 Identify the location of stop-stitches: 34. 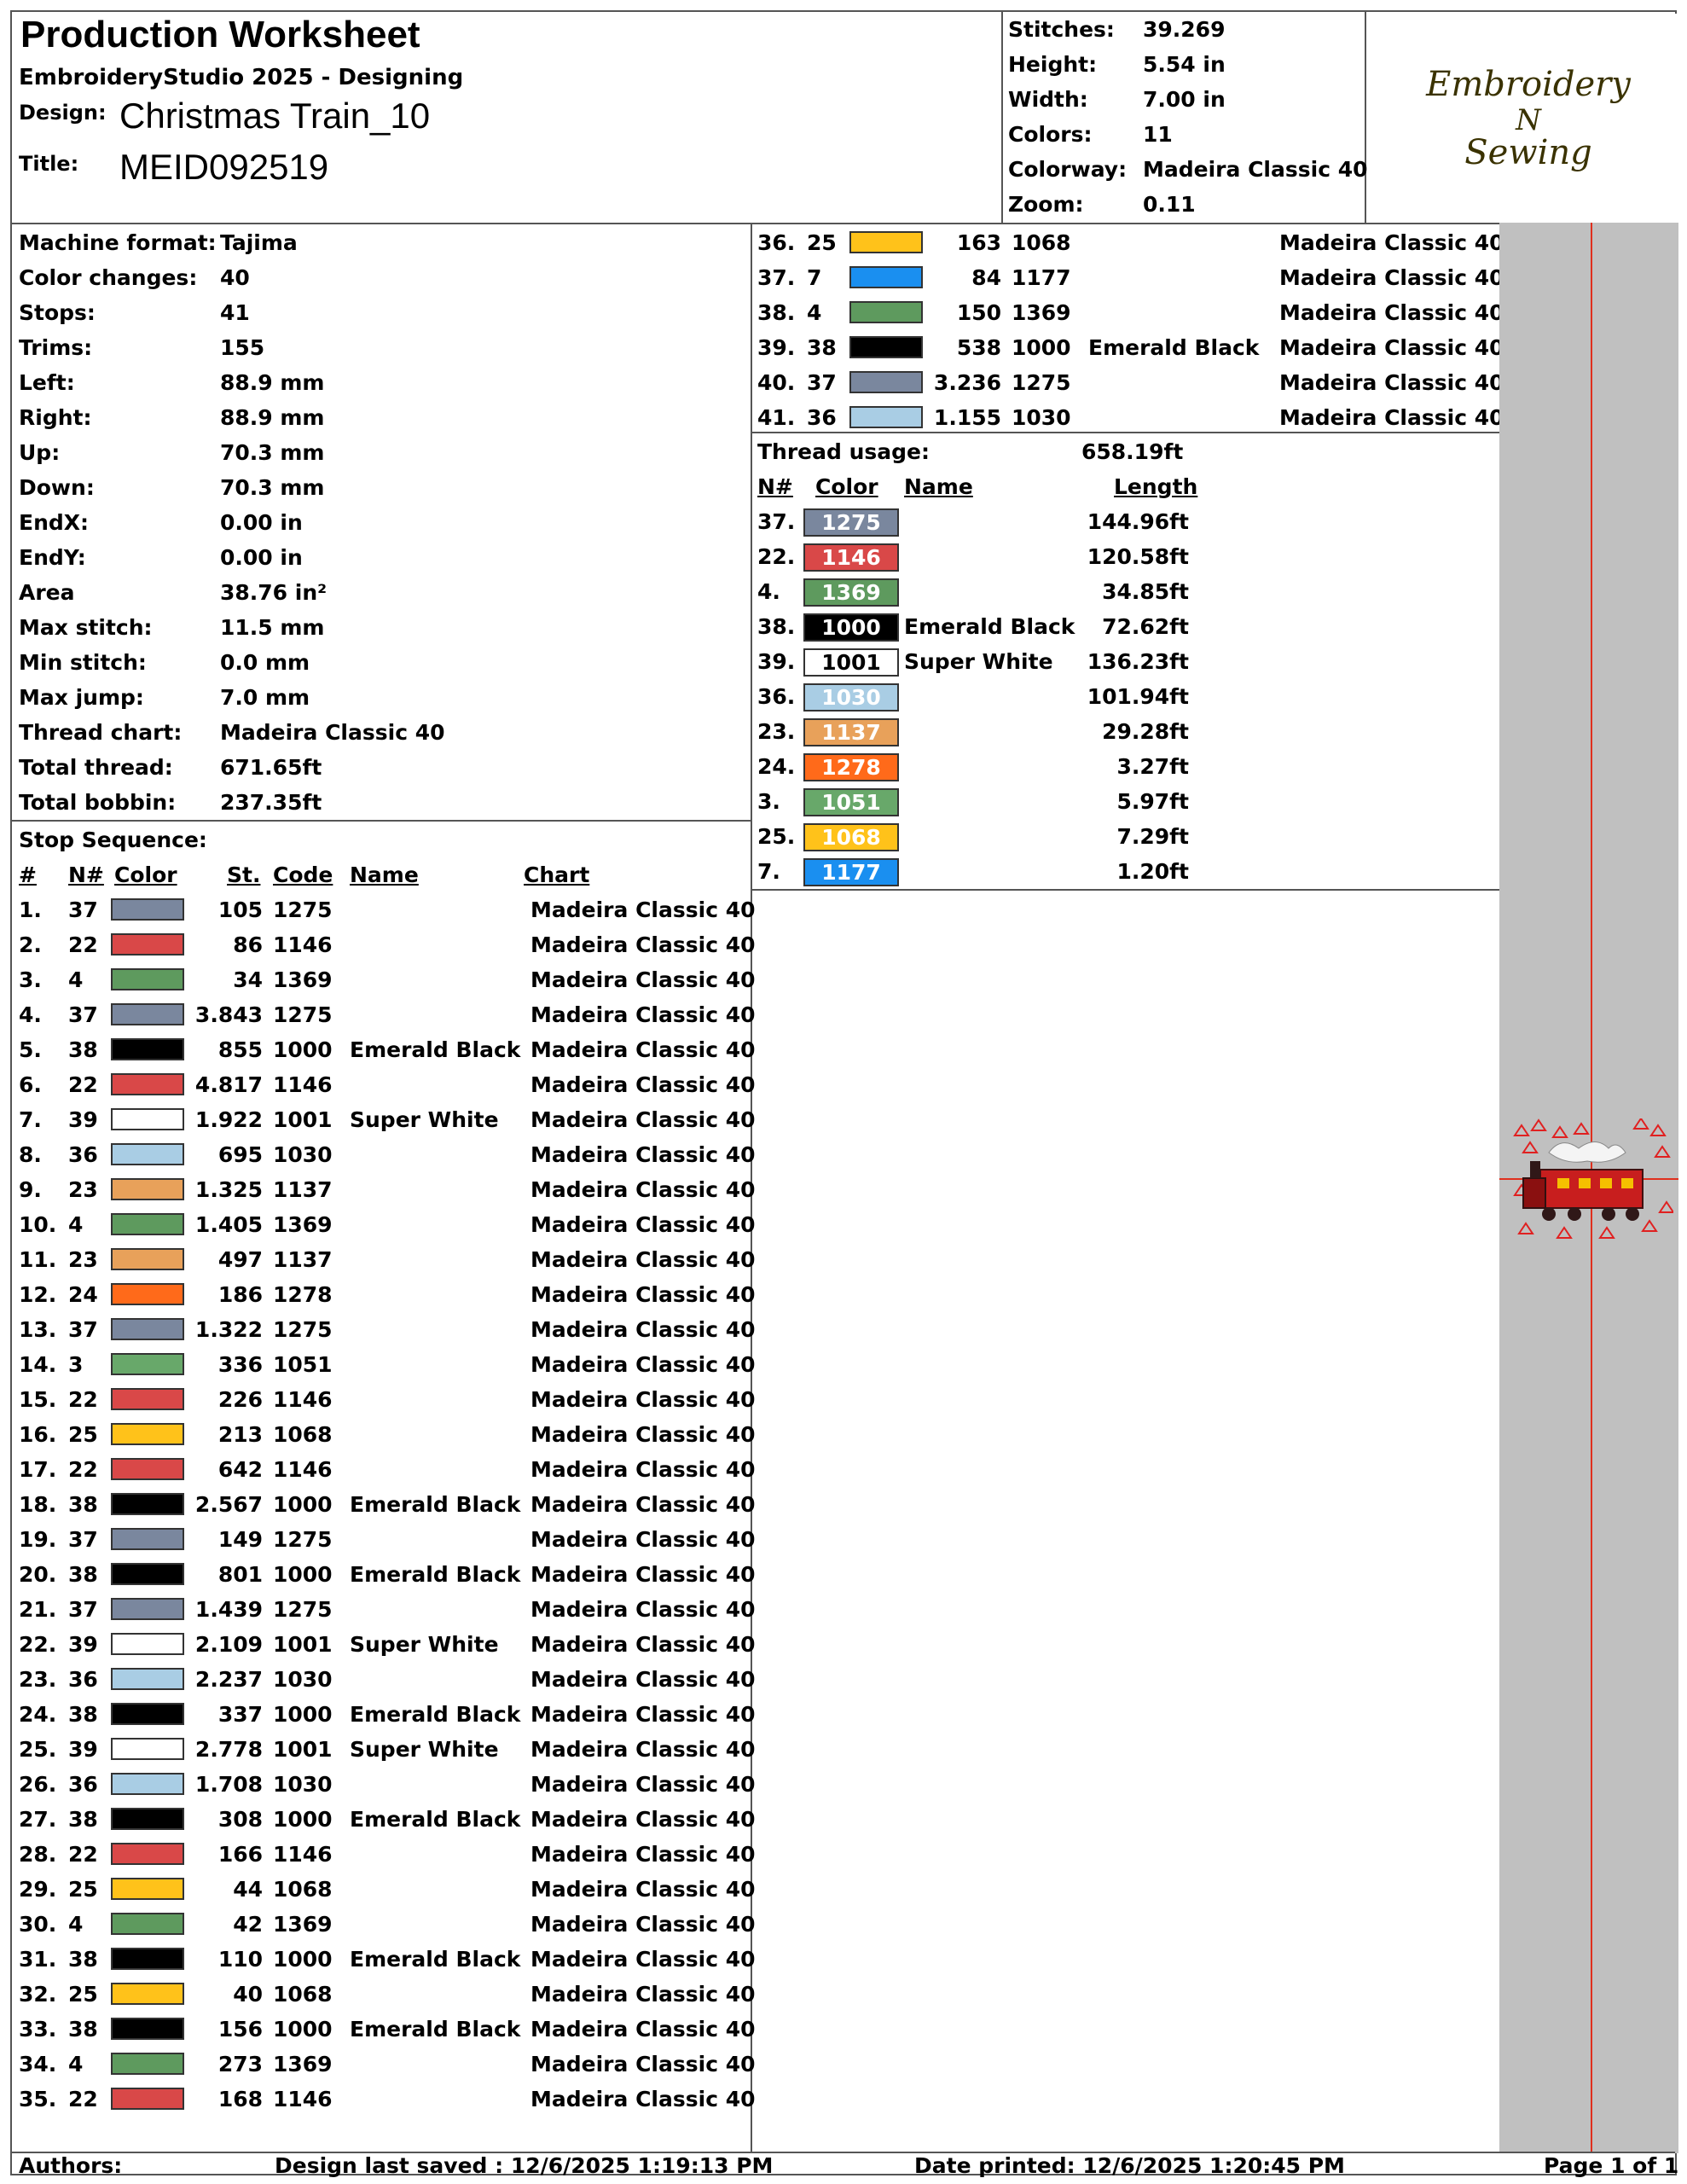
(248, 980).